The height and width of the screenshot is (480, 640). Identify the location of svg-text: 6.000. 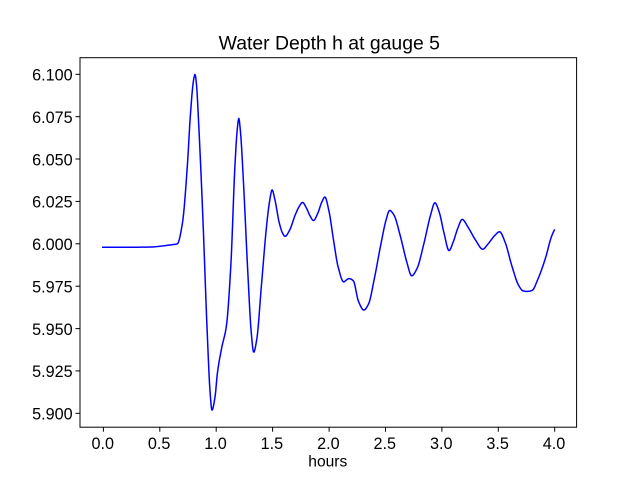
(52, 245).